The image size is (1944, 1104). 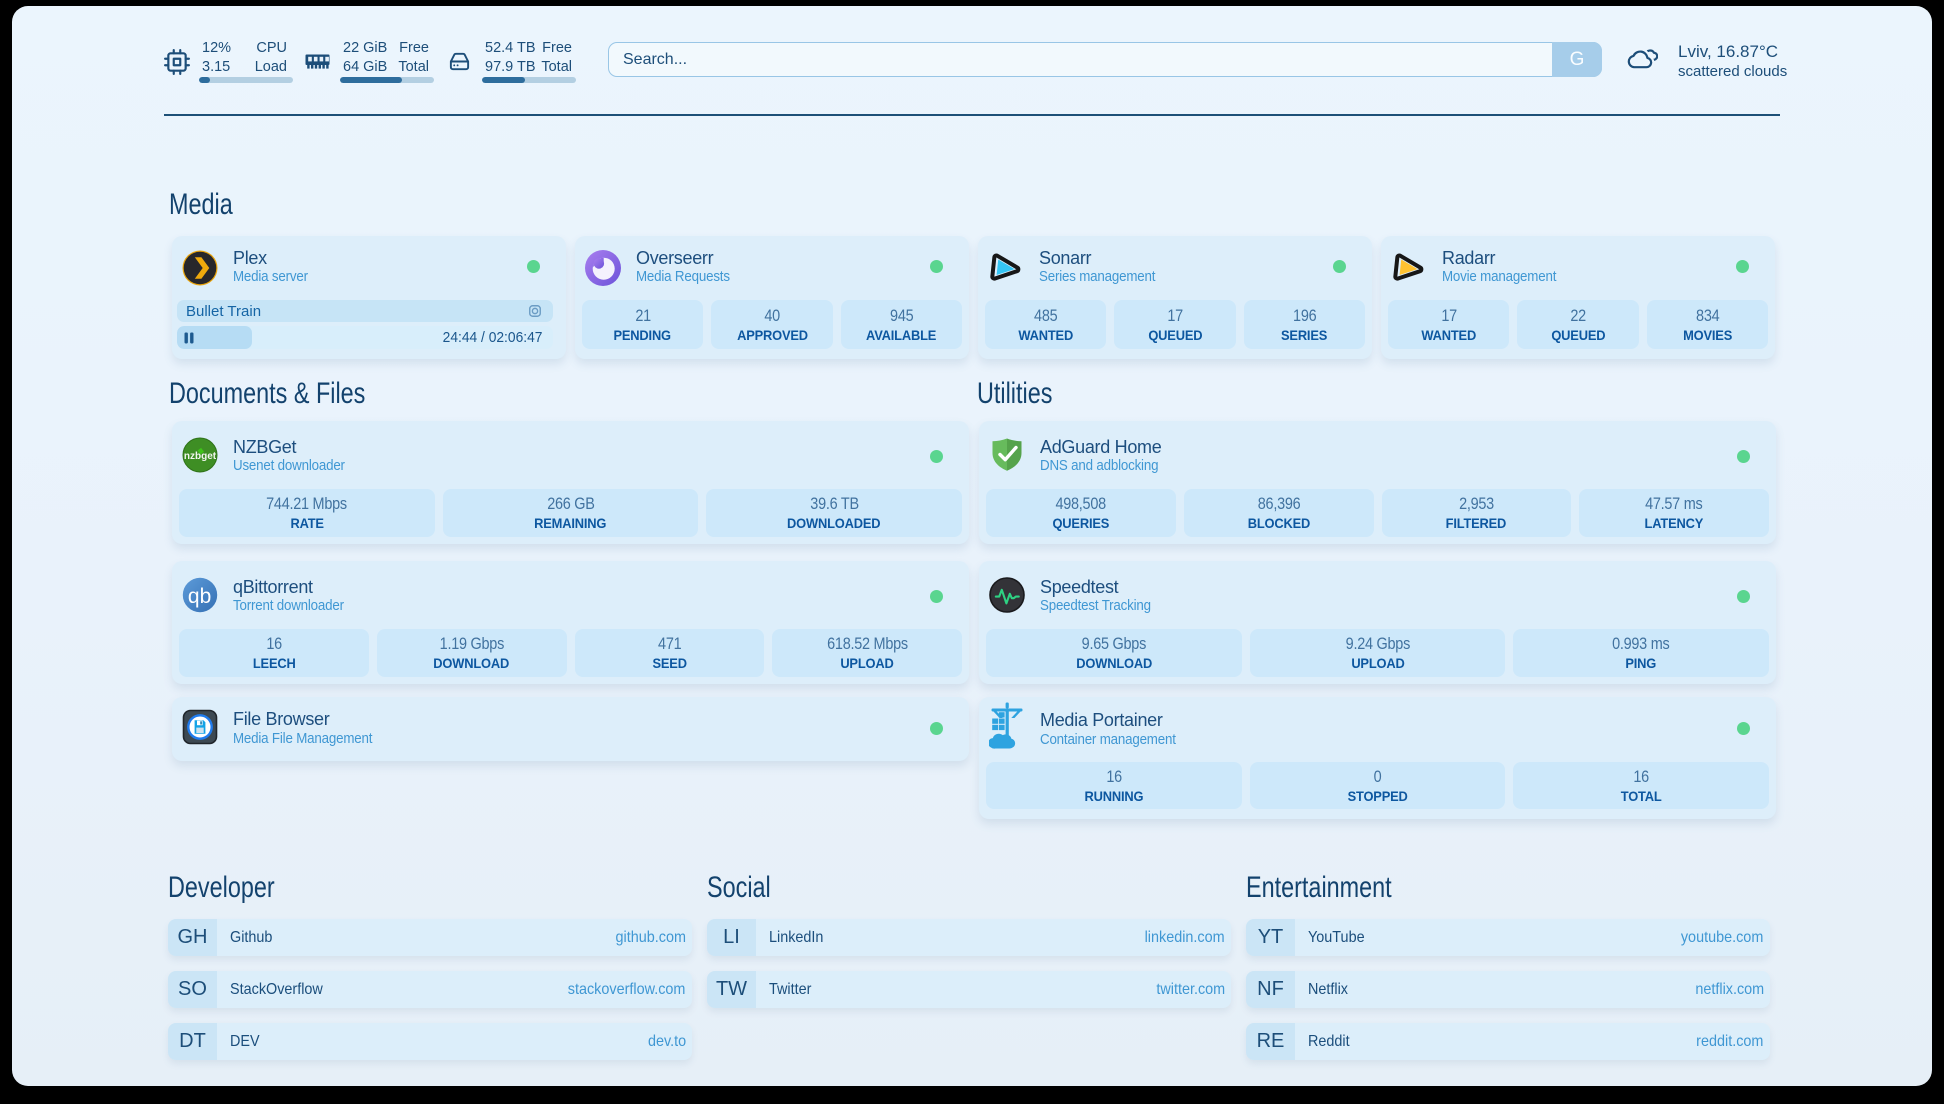 What do you see at coordinates (199, 596) in the screenshot?
I see `svg-text: qb` at bounding box center [199, 596].